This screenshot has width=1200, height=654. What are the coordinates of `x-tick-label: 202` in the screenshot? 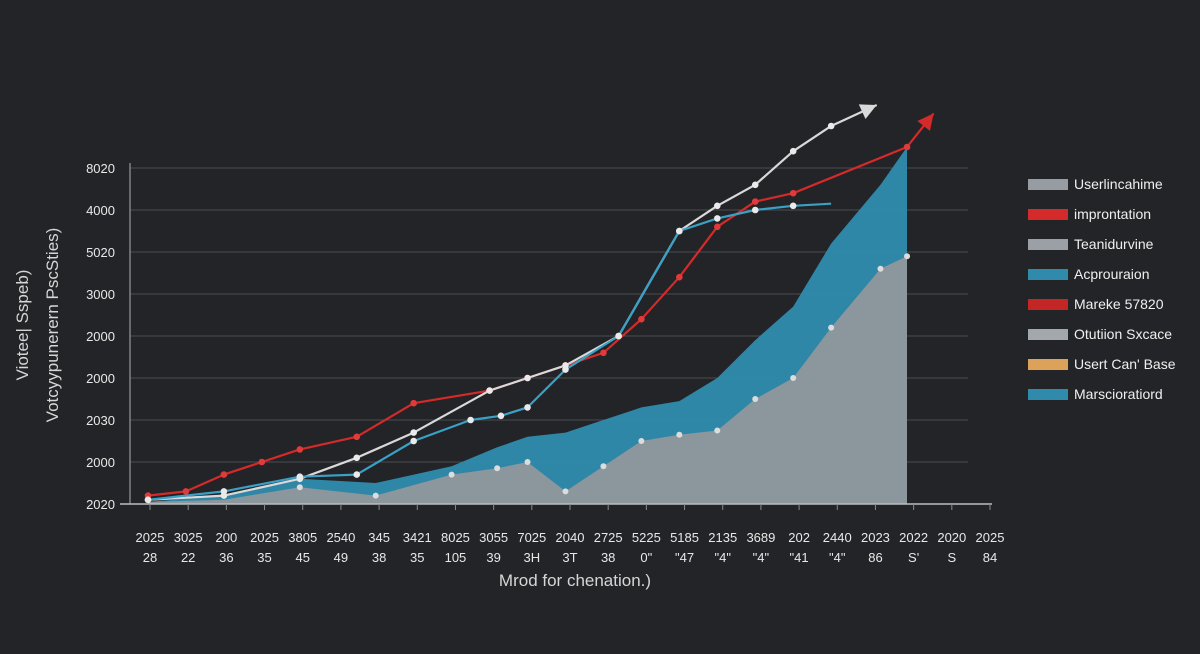 It's located at (799, 537).